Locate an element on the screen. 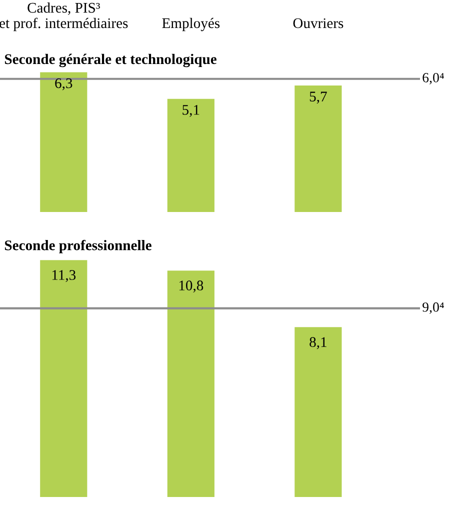 This screenshot has height=506, width=451. x-tick-label: Cadres, PIS³ et prof. intermédiaires is located at coordinates (64, 17).